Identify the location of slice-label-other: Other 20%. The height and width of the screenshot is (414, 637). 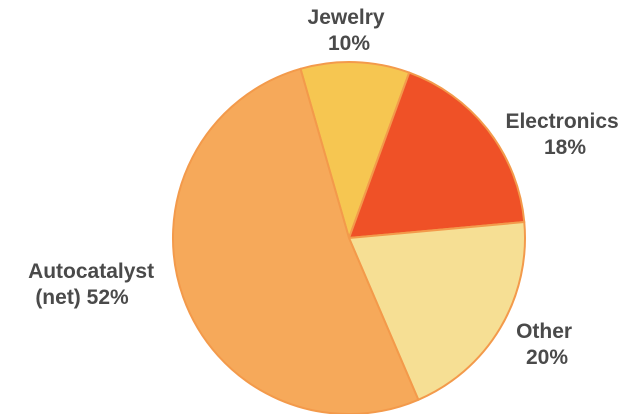
(547, 344).